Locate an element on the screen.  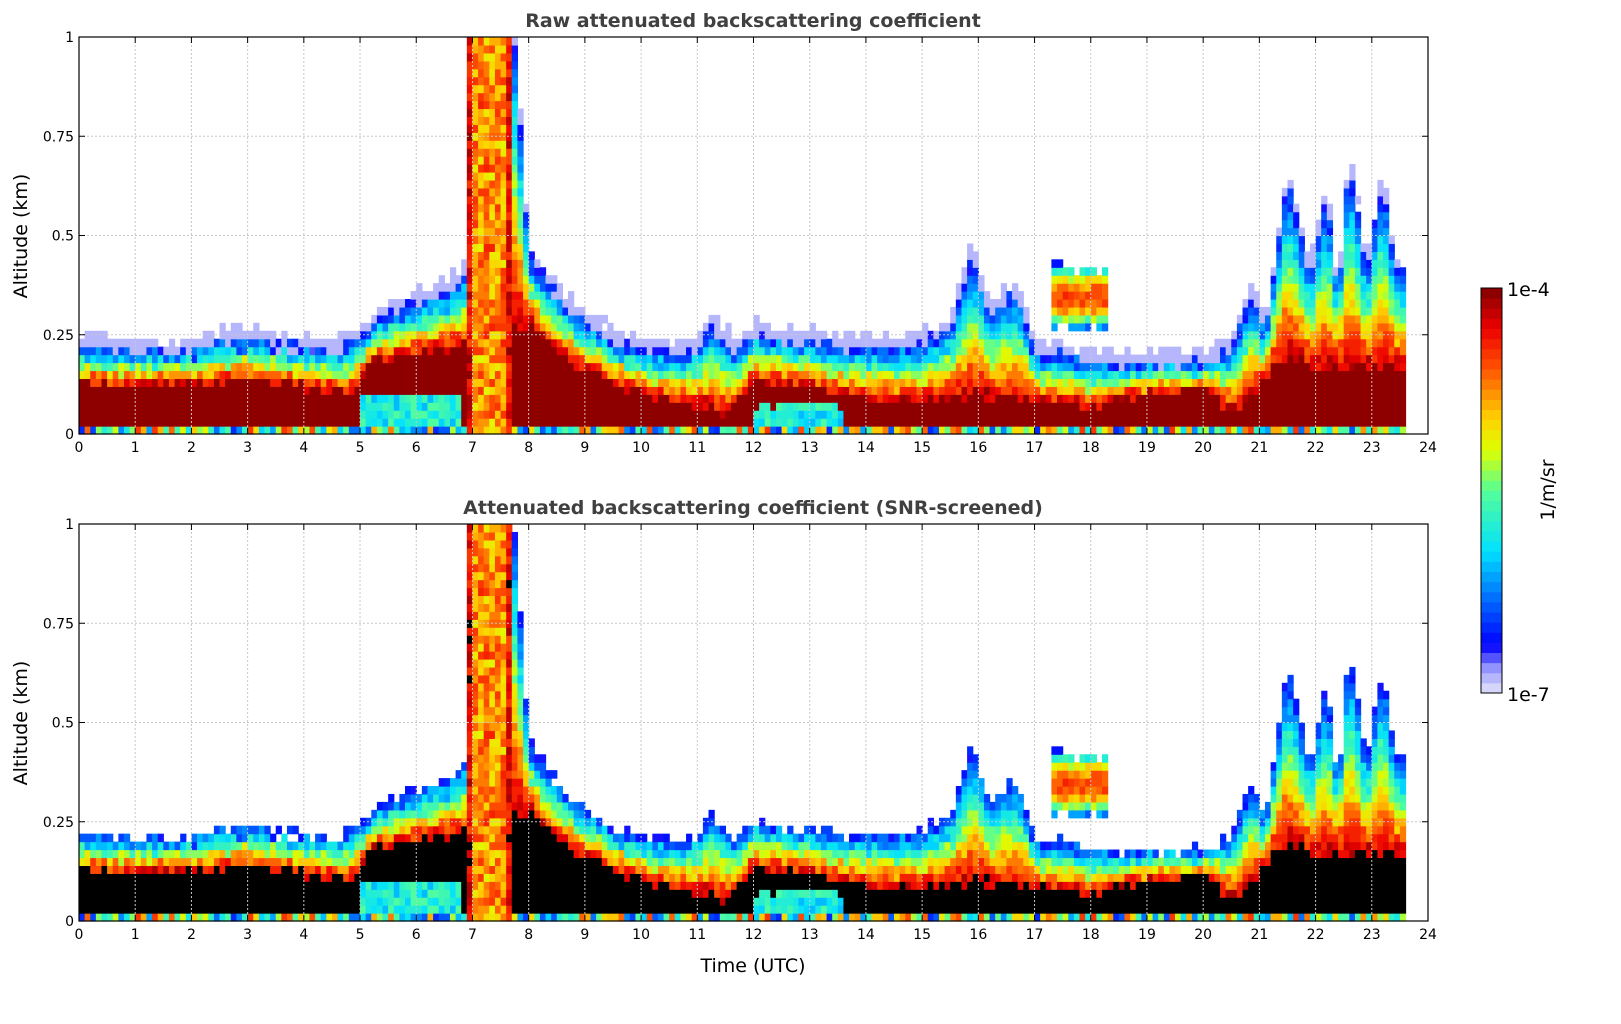
x-tick-label: 3 is located at coordinates (247, 448).